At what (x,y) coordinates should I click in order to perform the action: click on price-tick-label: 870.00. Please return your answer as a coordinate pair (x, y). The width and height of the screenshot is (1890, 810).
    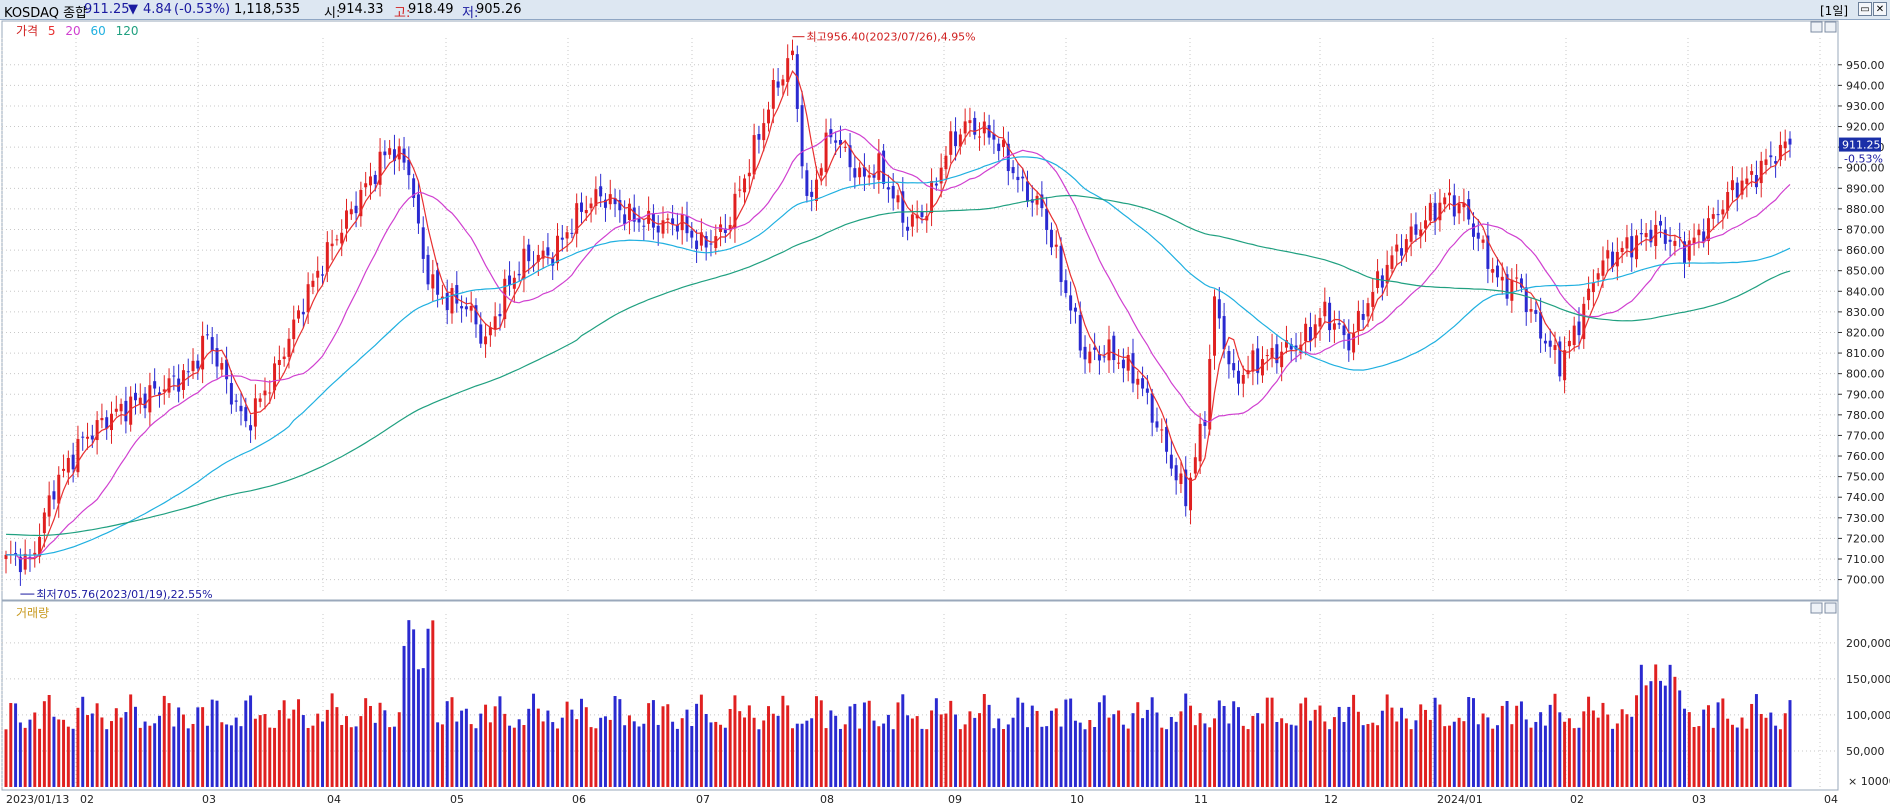
    Looking at the image, I should click on (1865, 230).